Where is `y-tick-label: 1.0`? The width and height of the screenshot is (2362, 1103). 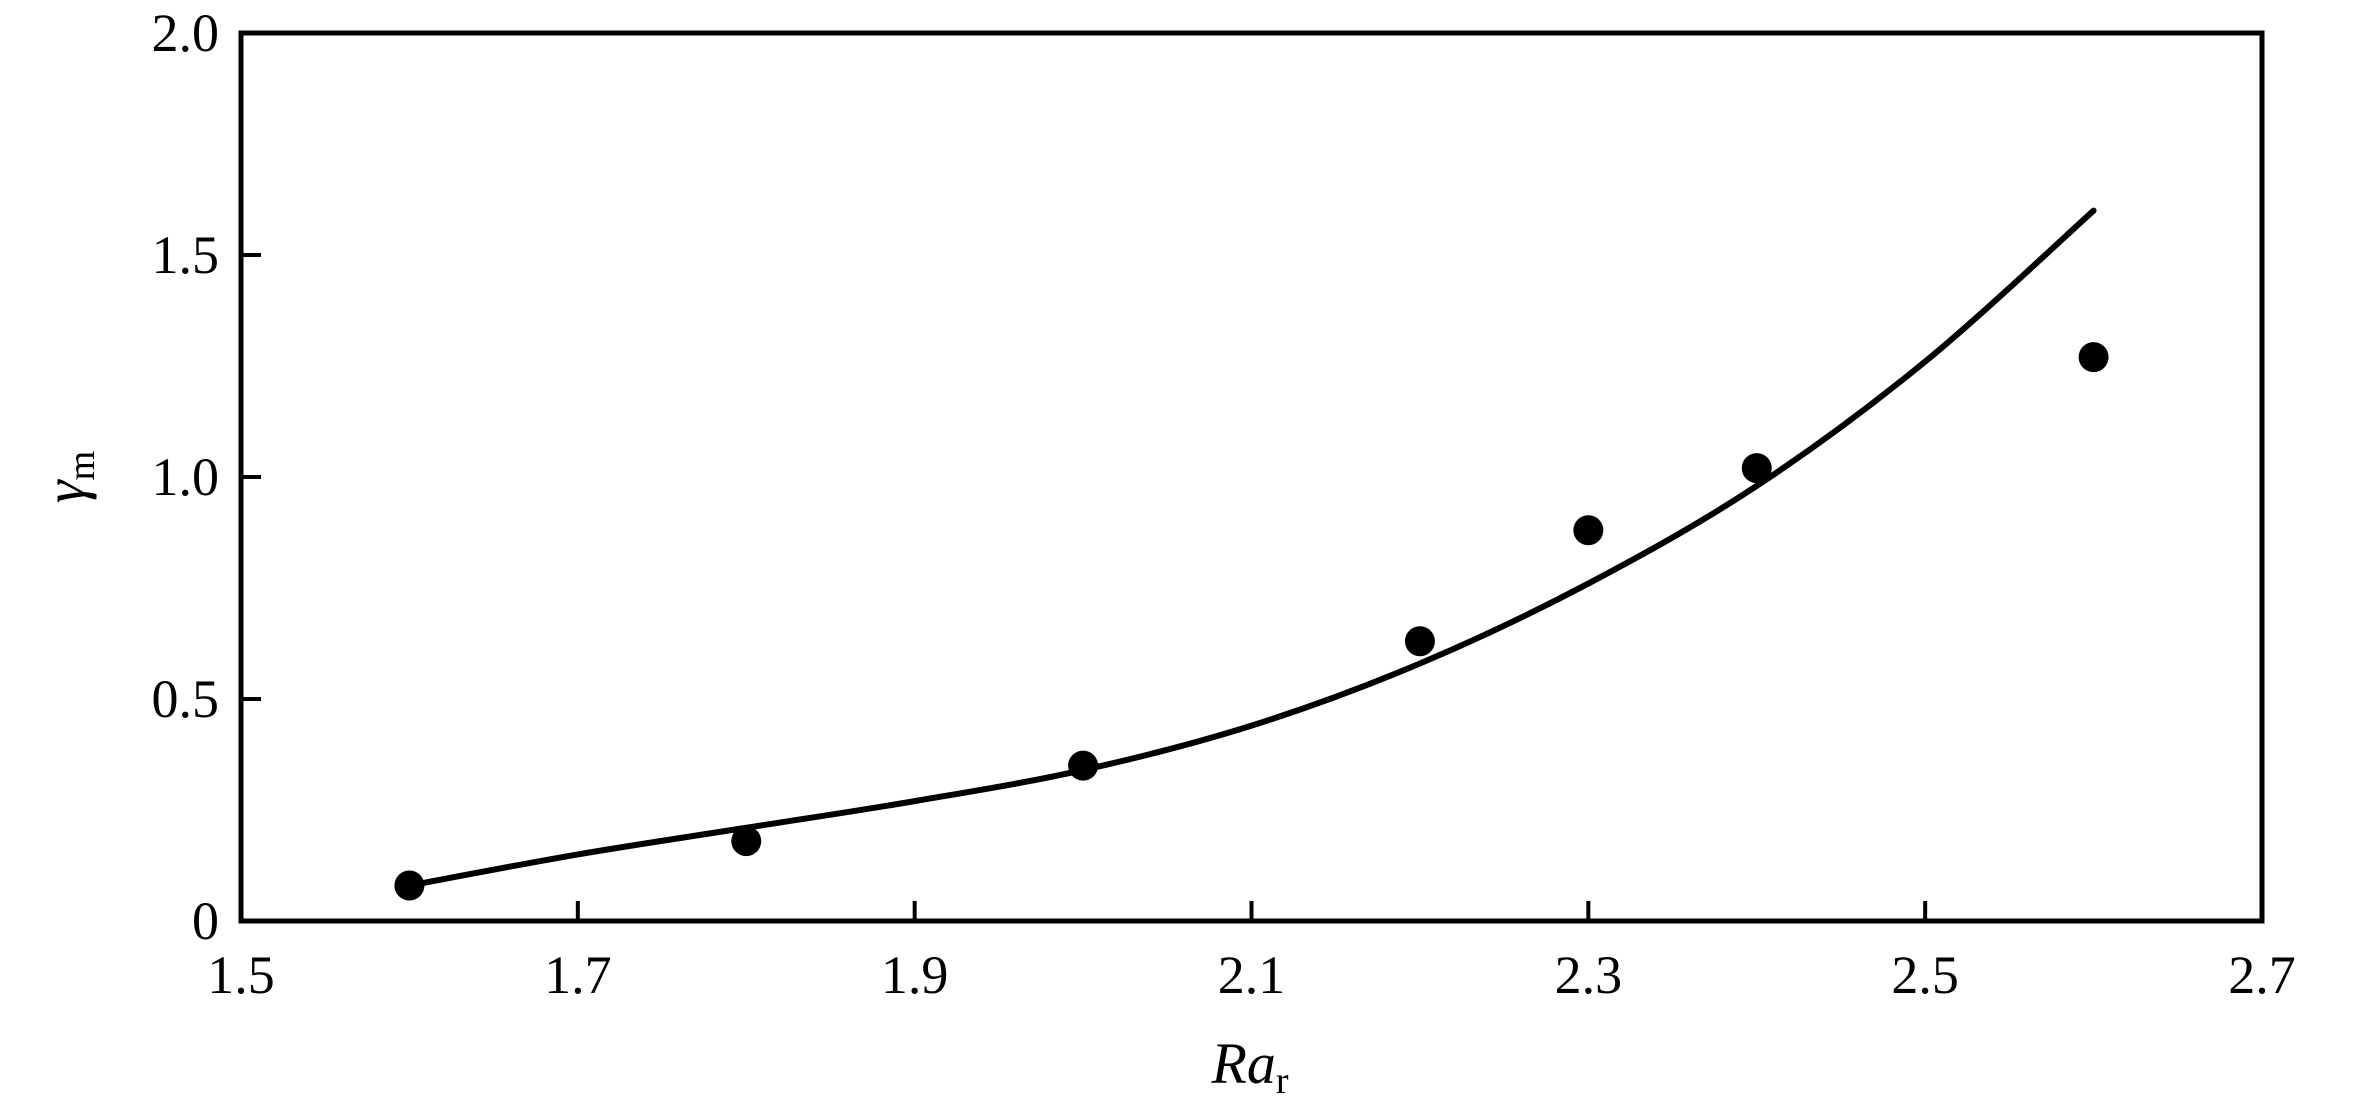 y-tick-label: 1.0 is located at coordinates (186, 477).